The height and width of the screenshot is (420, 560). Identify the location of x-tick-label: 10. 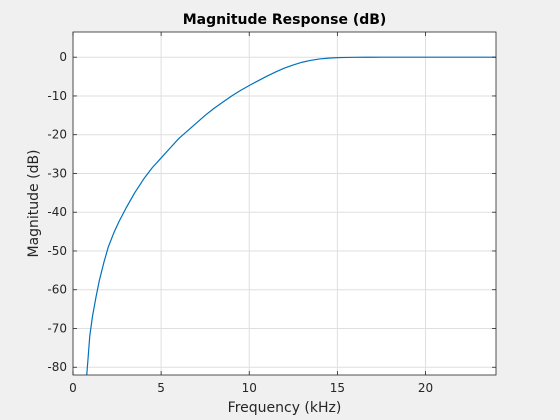
(249, 388).